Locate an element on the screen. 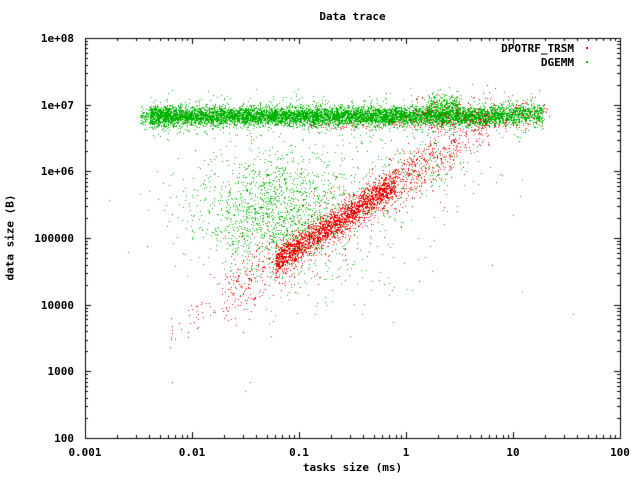 This screenshot has height=480, width=640. y-tick-label: 1e+06 is located at coordinates (57, 172).